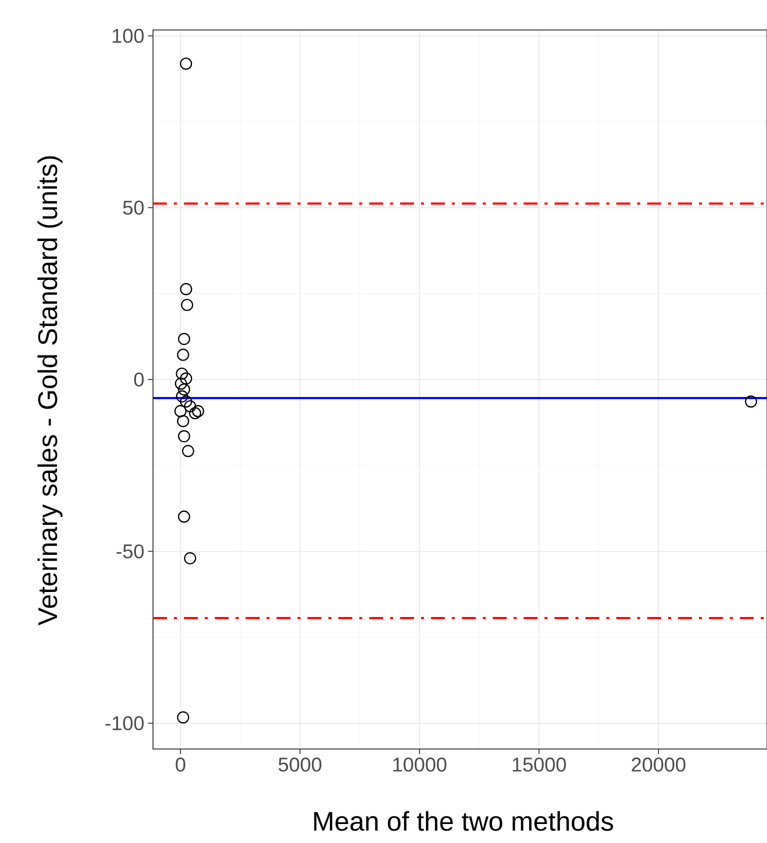 This screenshot has width=767, height=843. I want to click on y-tick-label: 100, so click(128, 35).